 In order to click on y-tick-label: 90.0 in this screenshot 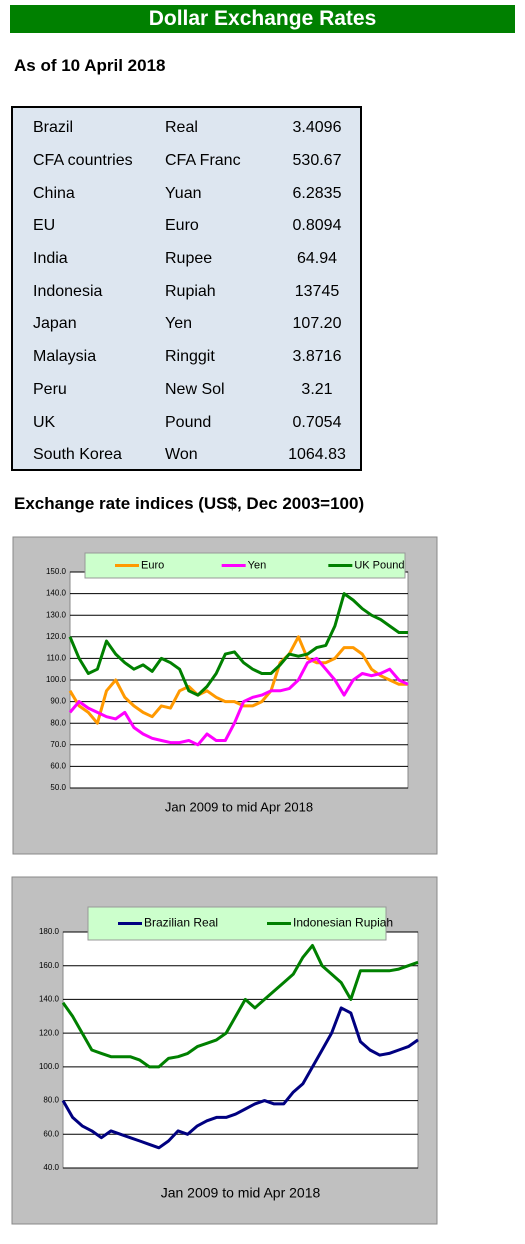, I will do `click(58, 701)`.